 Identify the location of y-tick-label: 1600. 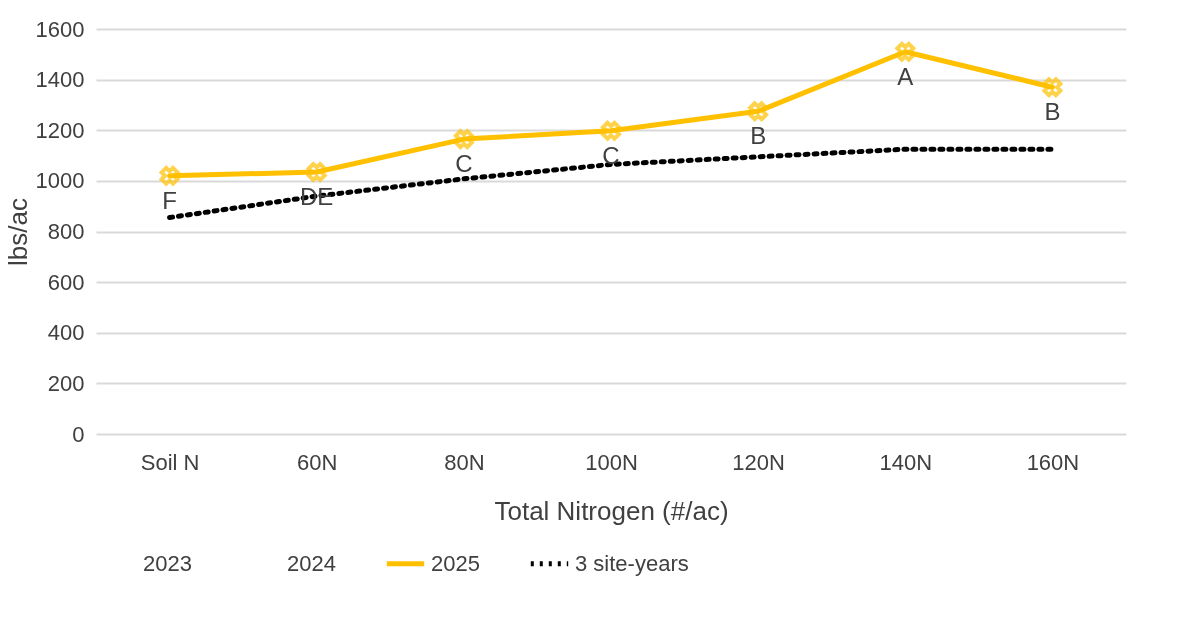
(60, 29).